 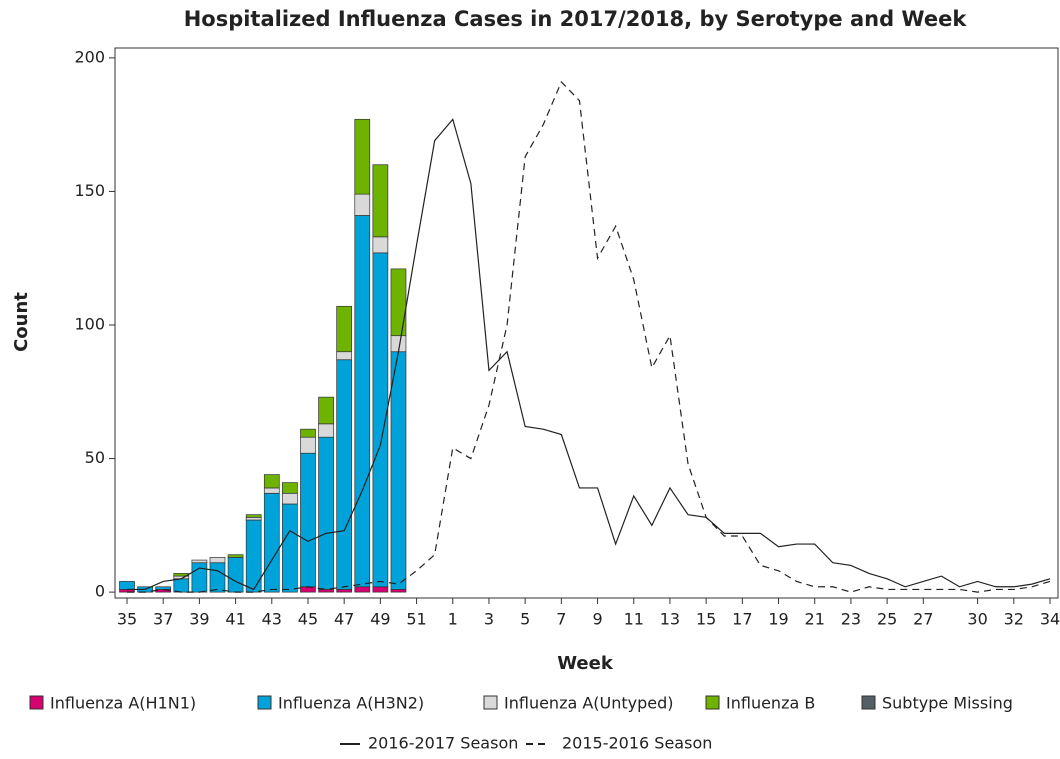 What do you see at coordinates (89, 190) in the screenshot?
I see `y-tick-label: 150` at bounding box center [89, 190].